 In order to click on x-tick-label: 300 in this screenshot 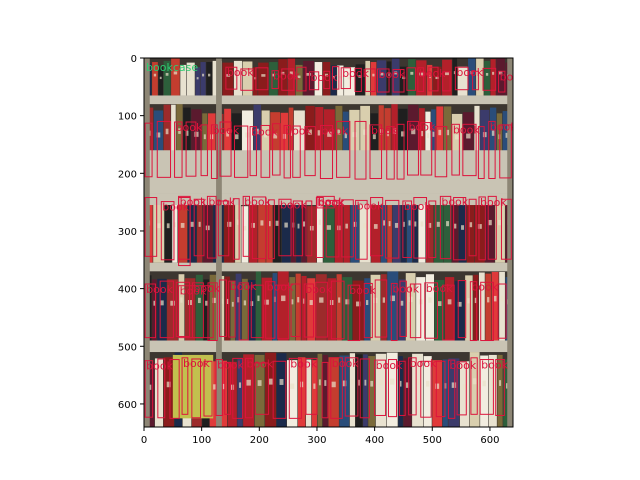, I will do `click(316, 440)`.